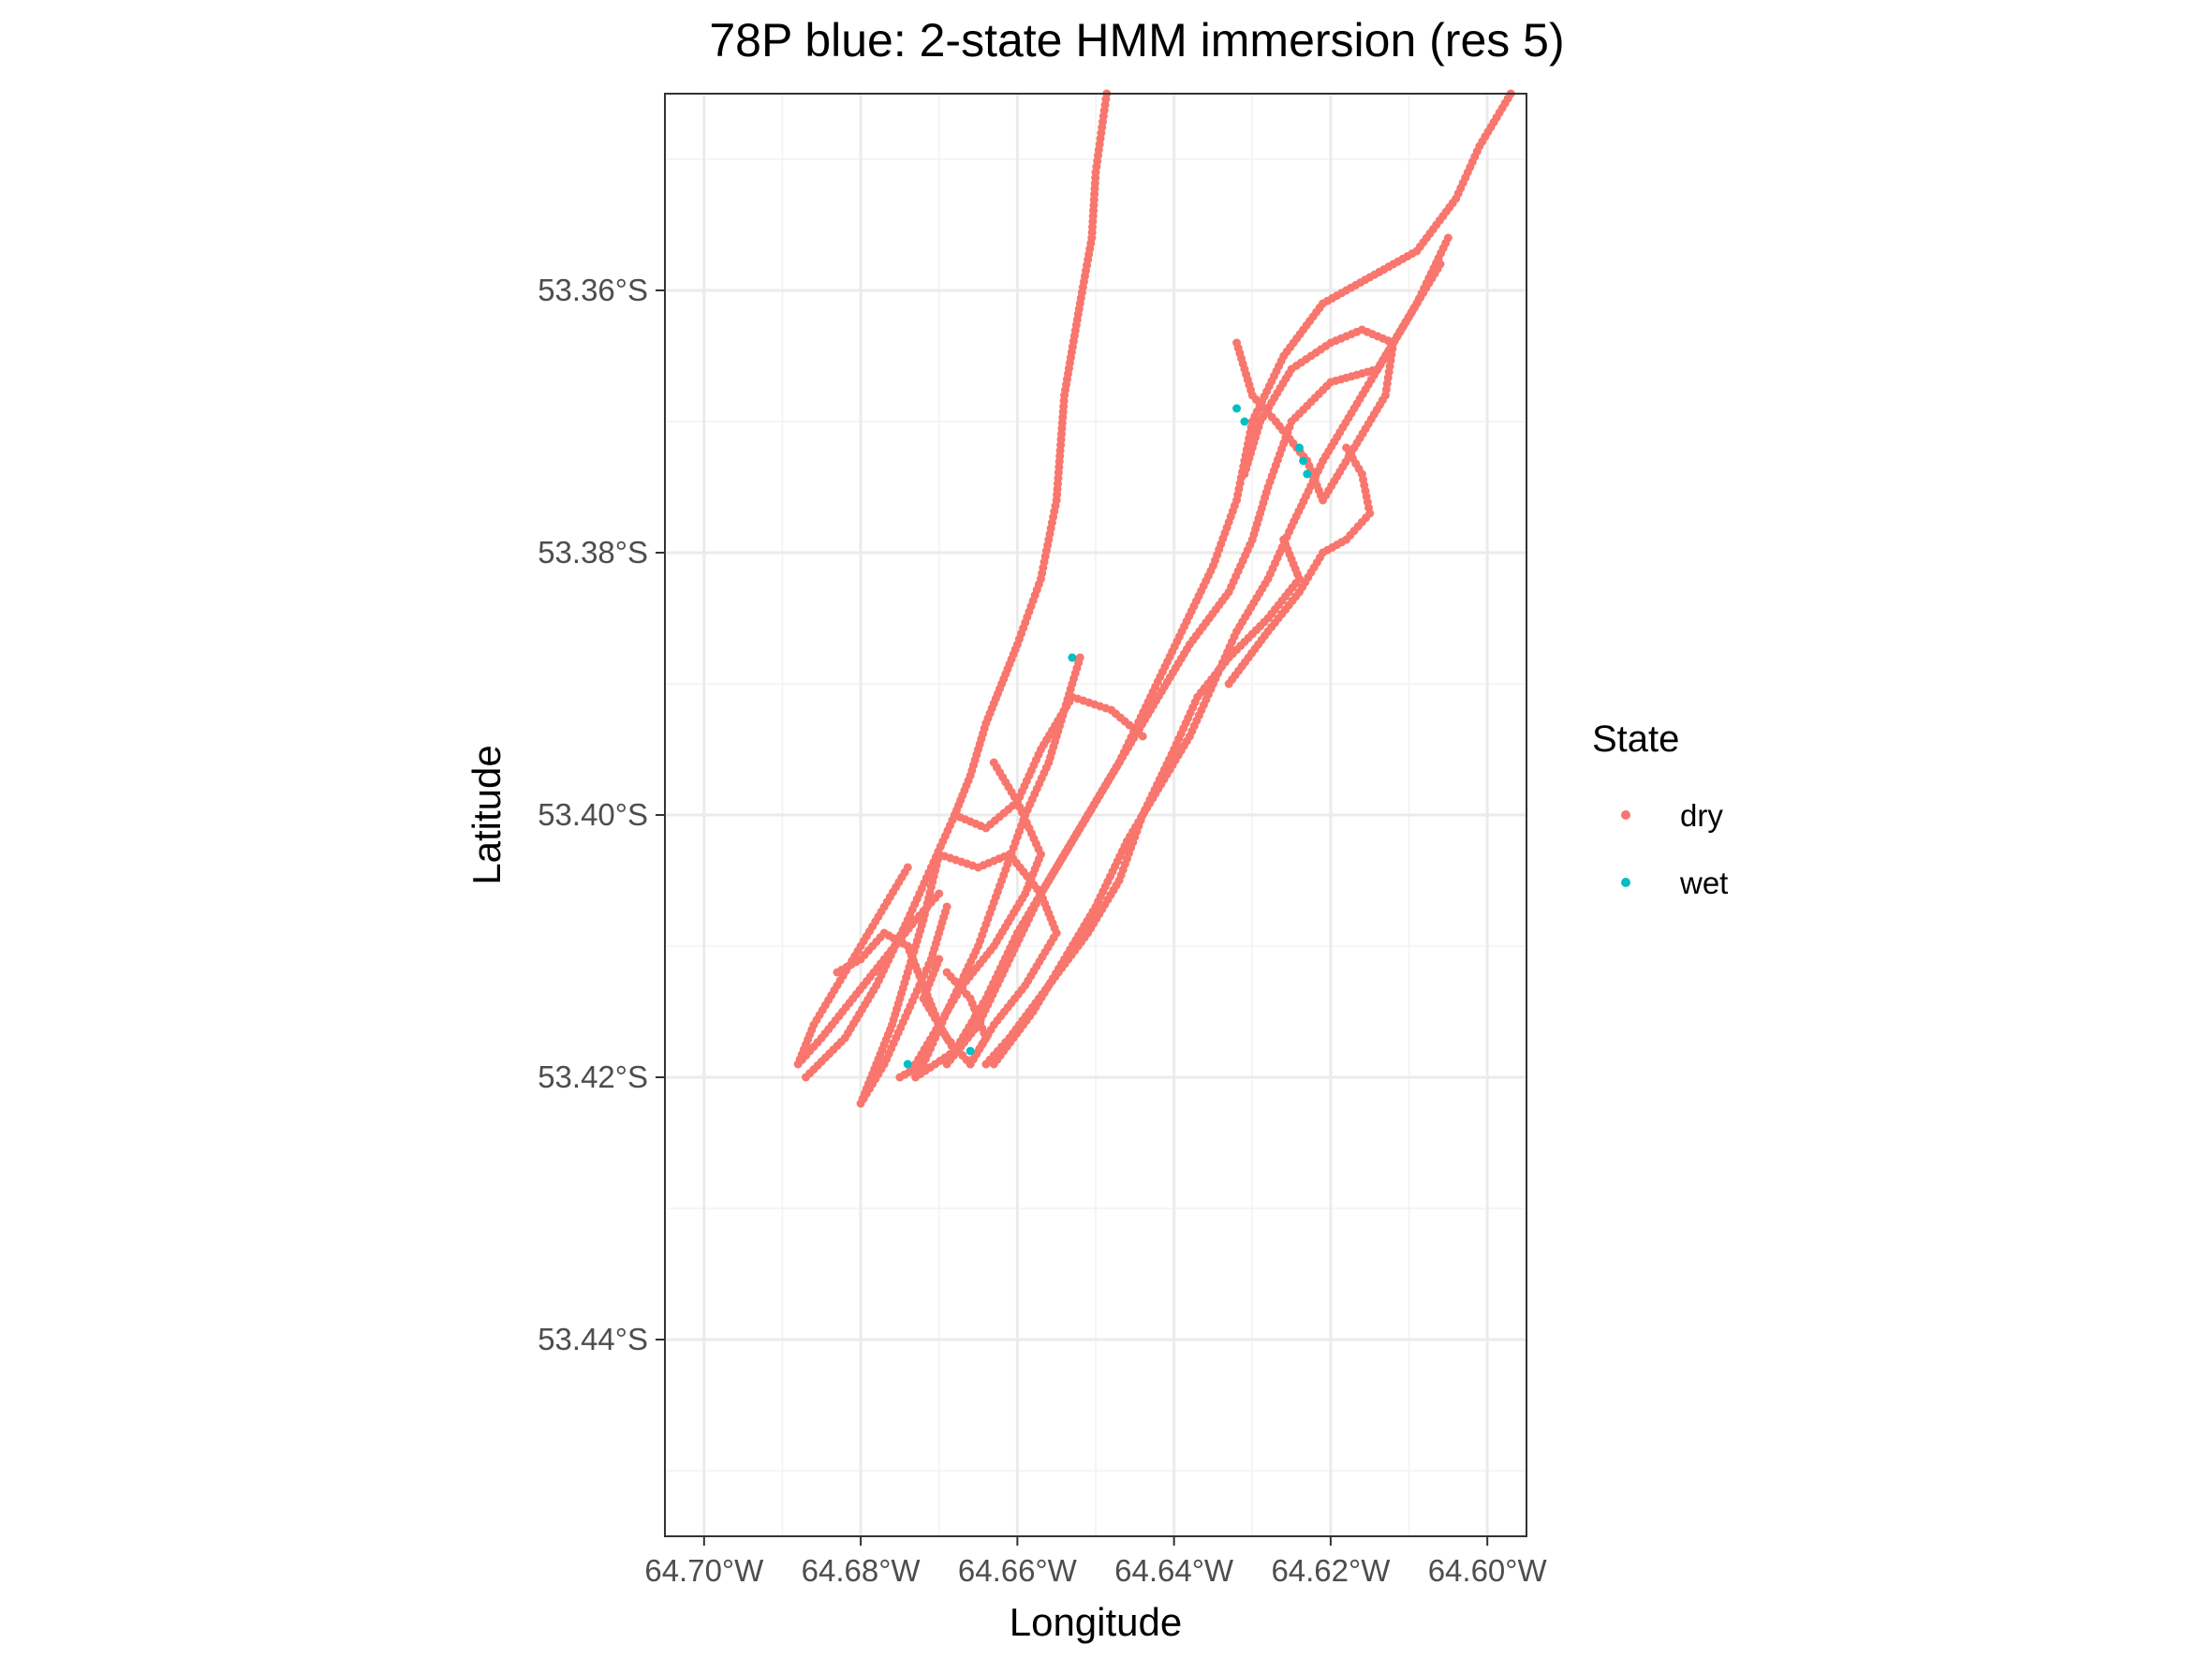 The height and width of the screenshot is (1659, 2212). What do you see at coordinates (1702, 816) in the screenshot?
I see `legend-label-dry: dry` at bounding box center [1702, 816].